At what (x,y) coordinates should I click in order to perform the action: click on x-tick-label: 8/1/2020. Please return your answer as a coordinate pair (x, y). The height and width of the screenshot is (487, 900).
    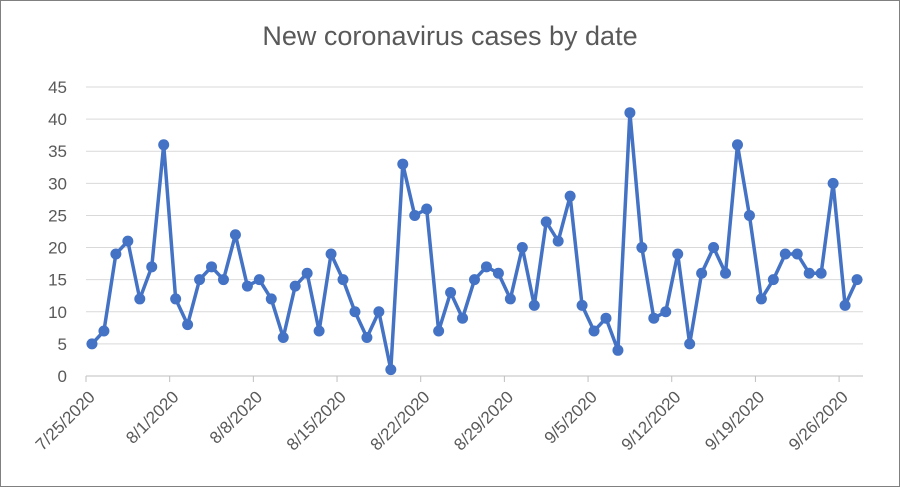
    Looking at the image, I should click on (152, 417).